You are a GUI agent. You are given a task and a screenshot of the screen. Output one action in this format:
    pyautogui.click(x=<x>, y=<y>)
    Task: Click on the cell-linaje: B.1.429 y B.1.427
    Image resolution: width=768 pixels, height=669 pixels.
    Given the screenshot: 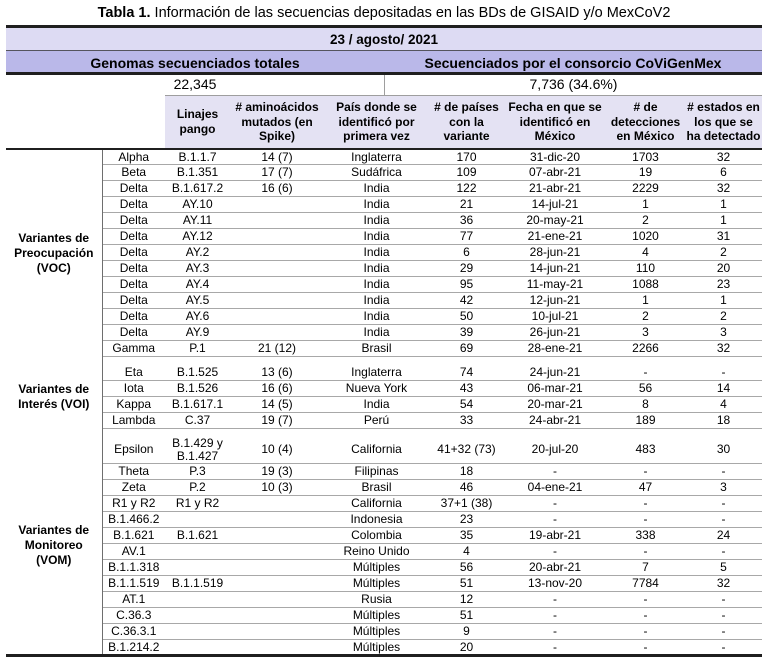 What is the action you would take?
    pyautogui.click(x=197, y=450)
    